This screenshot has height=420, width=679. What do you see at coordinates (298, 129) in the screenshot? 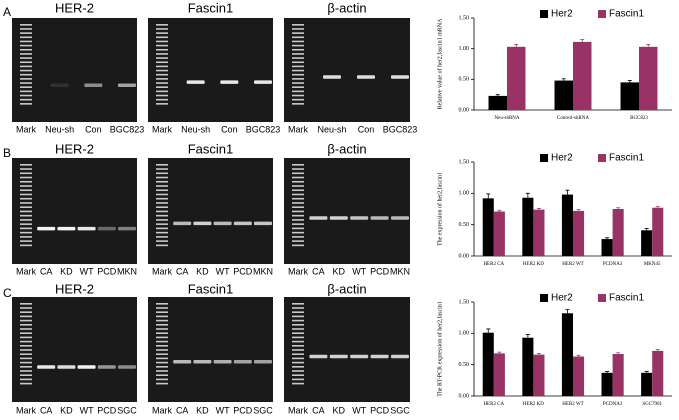
I see `lane-label: Mark` at bounding box center [298, 129].